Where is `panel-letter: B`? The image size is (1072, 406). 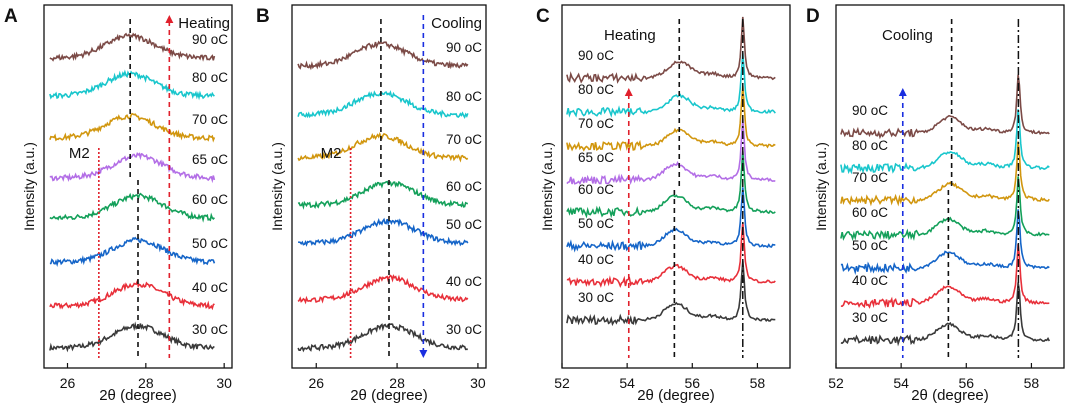 panel-letter: B is located at coordinates (263, 16).